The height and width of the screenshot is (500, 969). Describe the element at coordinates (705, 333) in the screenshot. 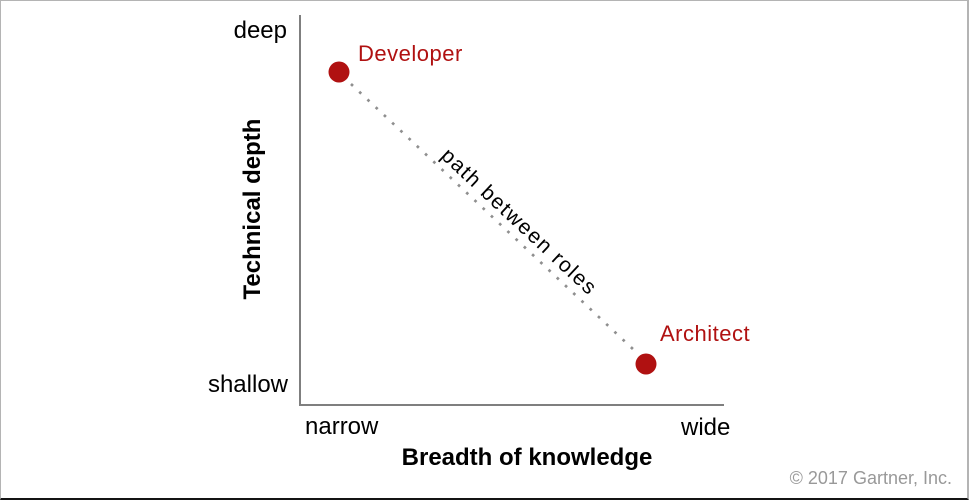

I see `architect-label: Architect` at that location.